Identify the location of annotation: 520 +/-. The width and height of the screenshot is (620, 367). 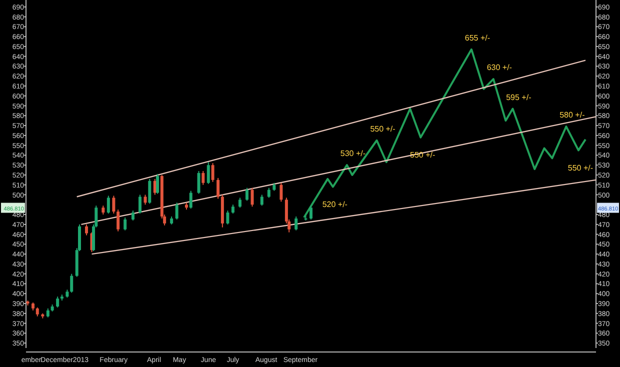
(335, 204).